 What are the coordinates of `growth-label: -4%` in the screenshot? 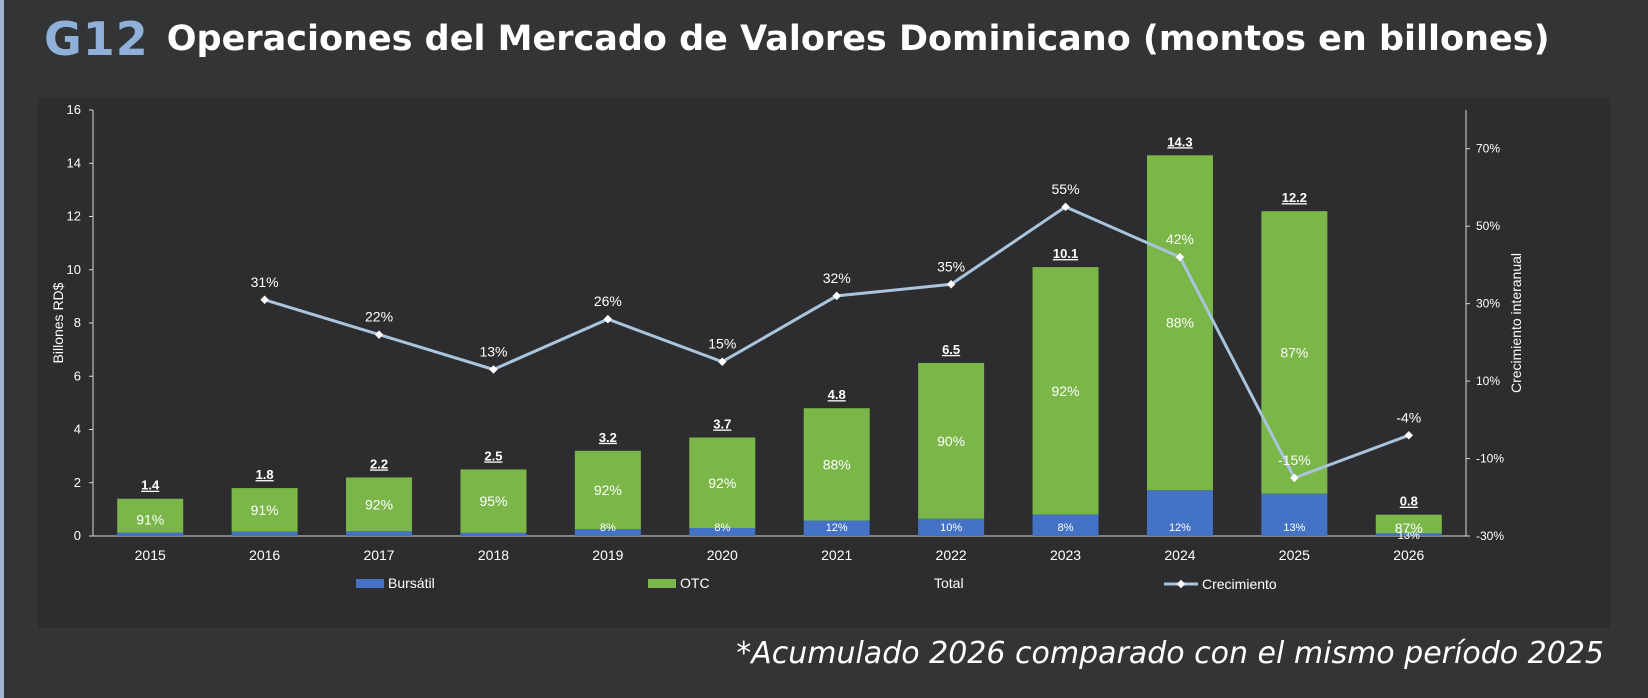 It's located at (1408, 417).